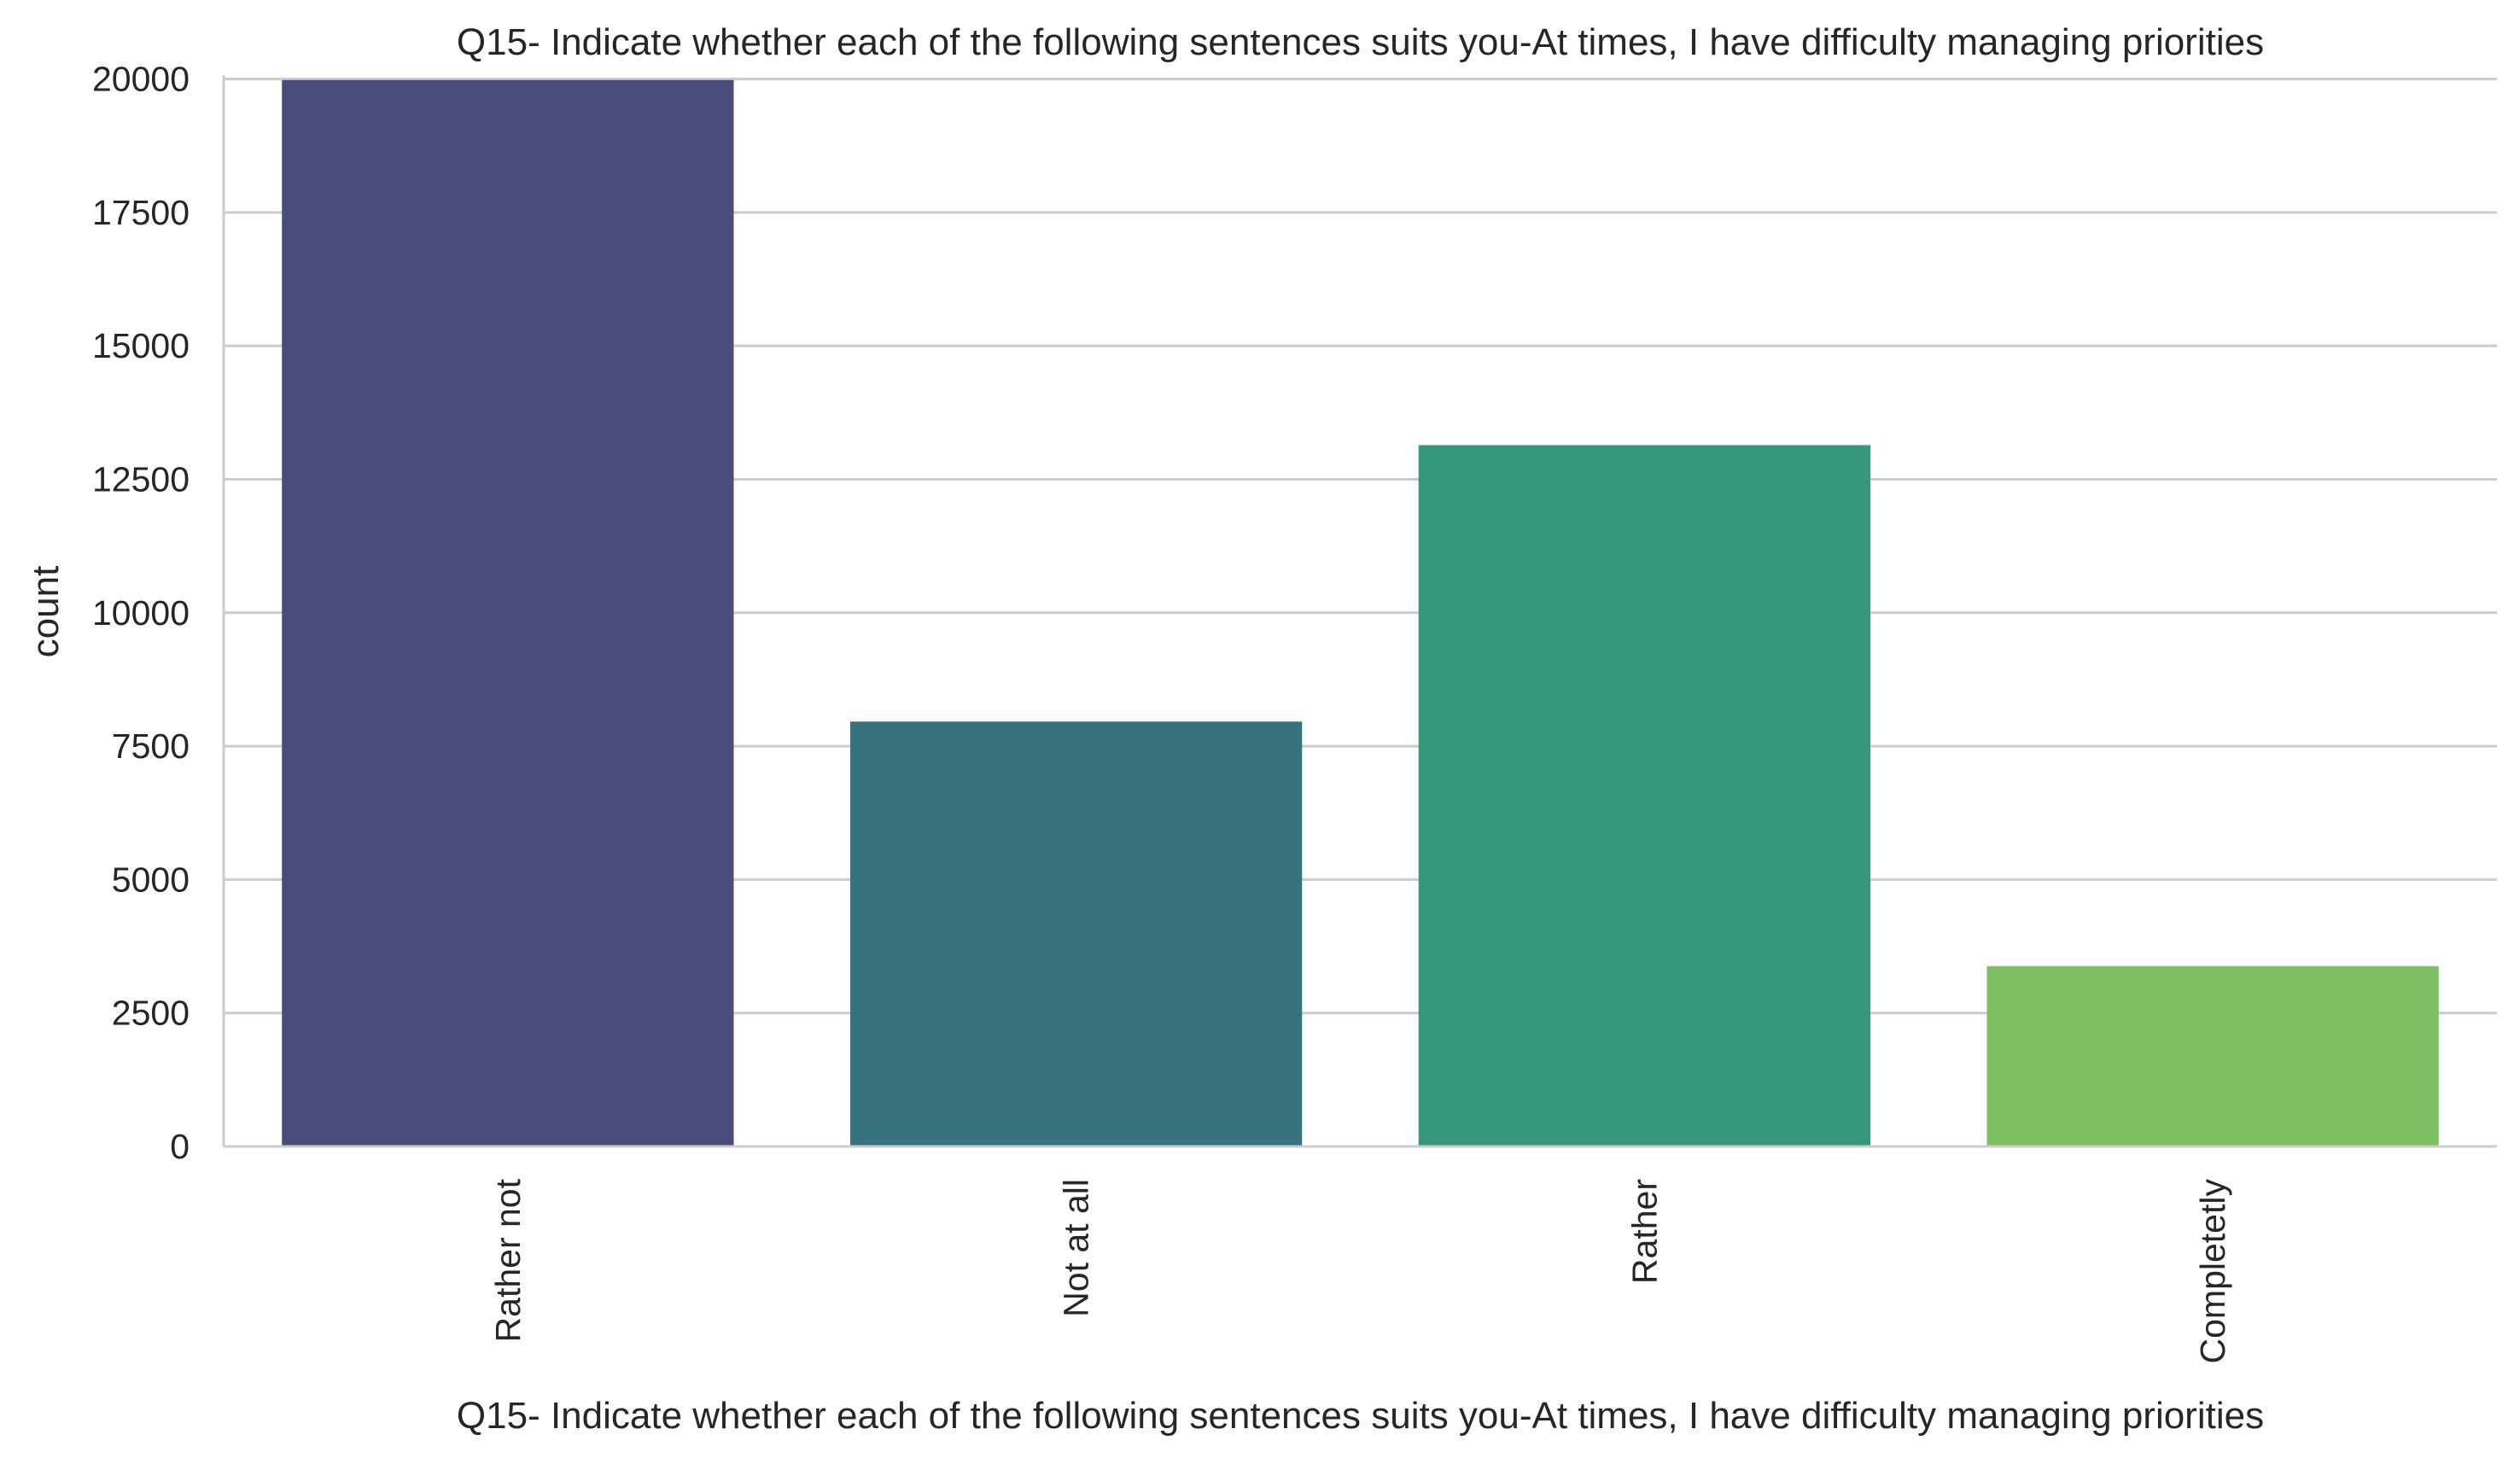 This screenshot has width=2520, height=1464. Describe the element at coordinates (2212, 1271) in the screenshot. I see `x-tick-label: Completetly` at that location.